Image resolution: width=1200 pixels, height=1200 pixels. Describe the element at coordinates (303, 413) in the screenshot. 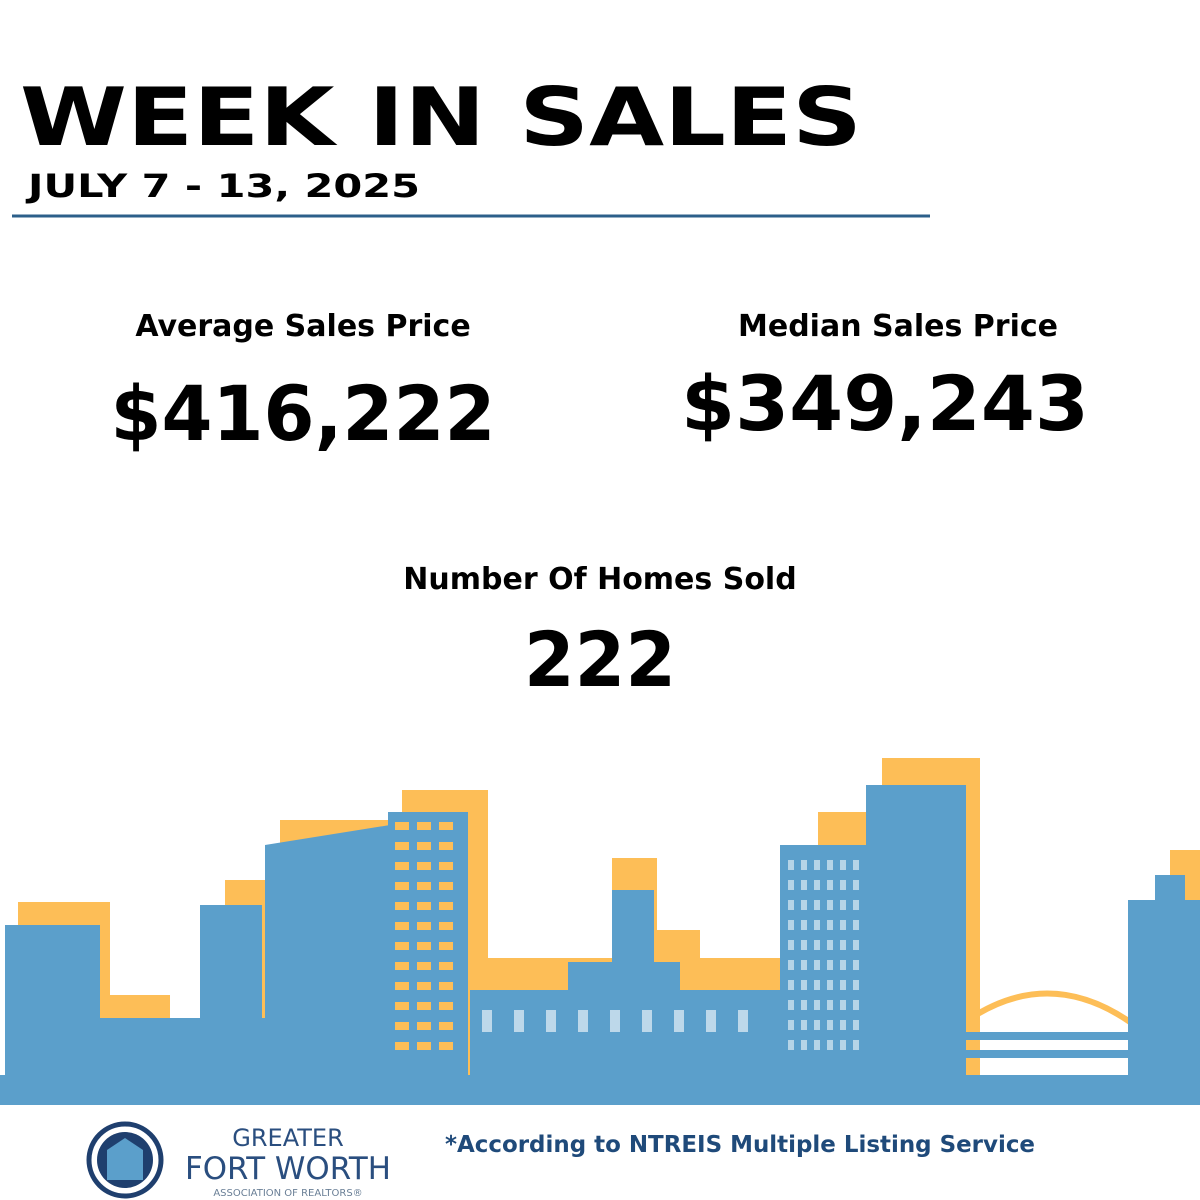

I see `stat-value: $416,222` at that location.